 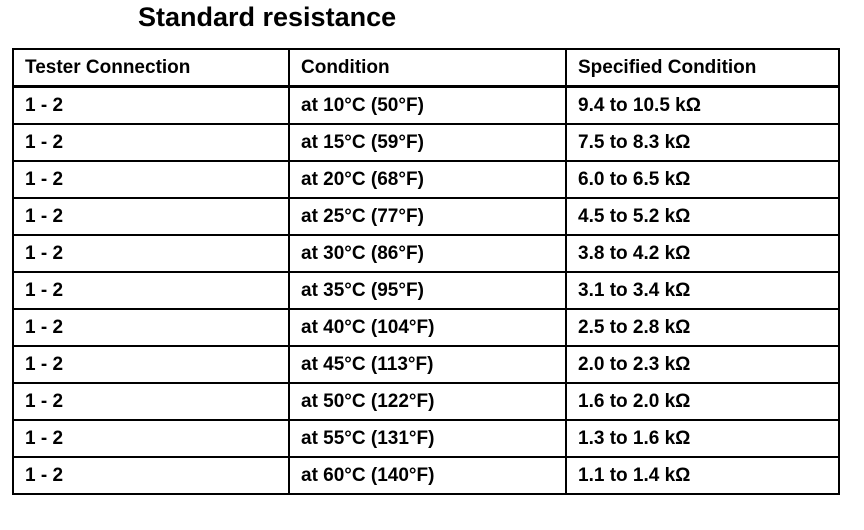 I want to click on table-cell: at 10°C (50°F), so click(x=427, y=105).